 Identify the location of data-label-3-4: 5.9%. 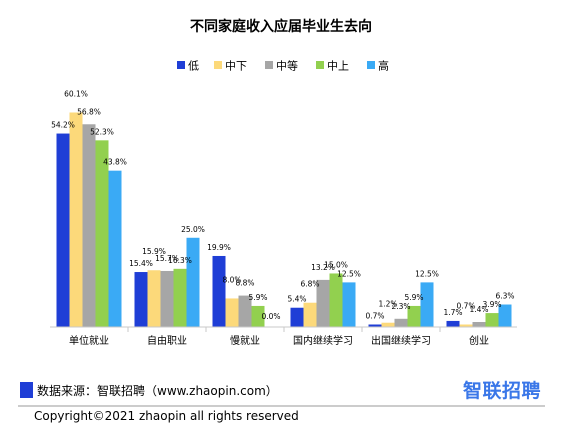
(257, 297).